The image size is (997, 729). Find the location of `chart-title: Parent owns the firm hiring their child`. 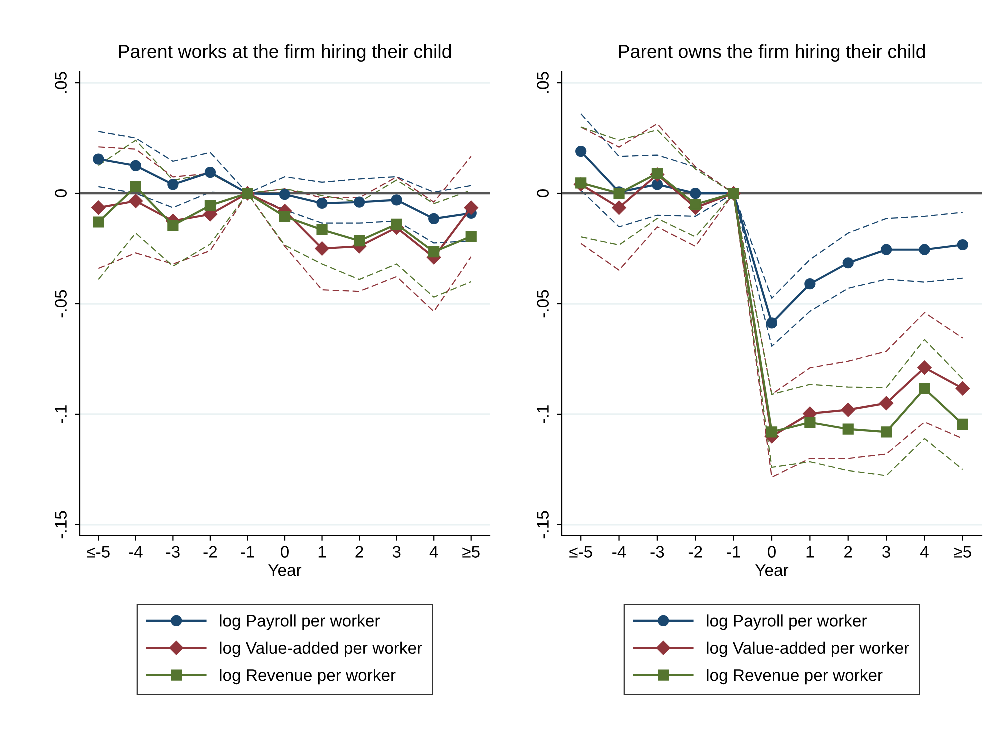

chart-title: Parent owns the firm hiring their child is located at coordinates (772, 53).